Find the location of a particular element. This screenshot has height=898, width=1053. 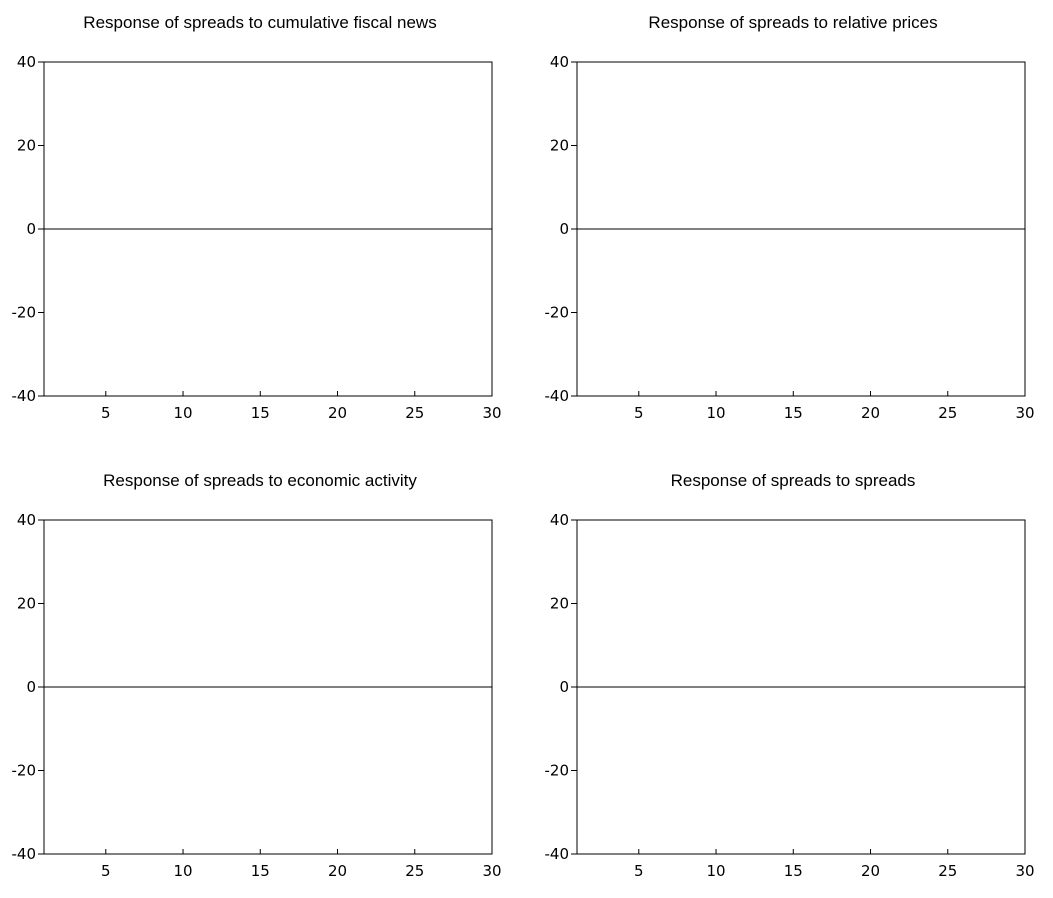

chart-title: Response of spreads to spreads is located at coordinates (793, 480).